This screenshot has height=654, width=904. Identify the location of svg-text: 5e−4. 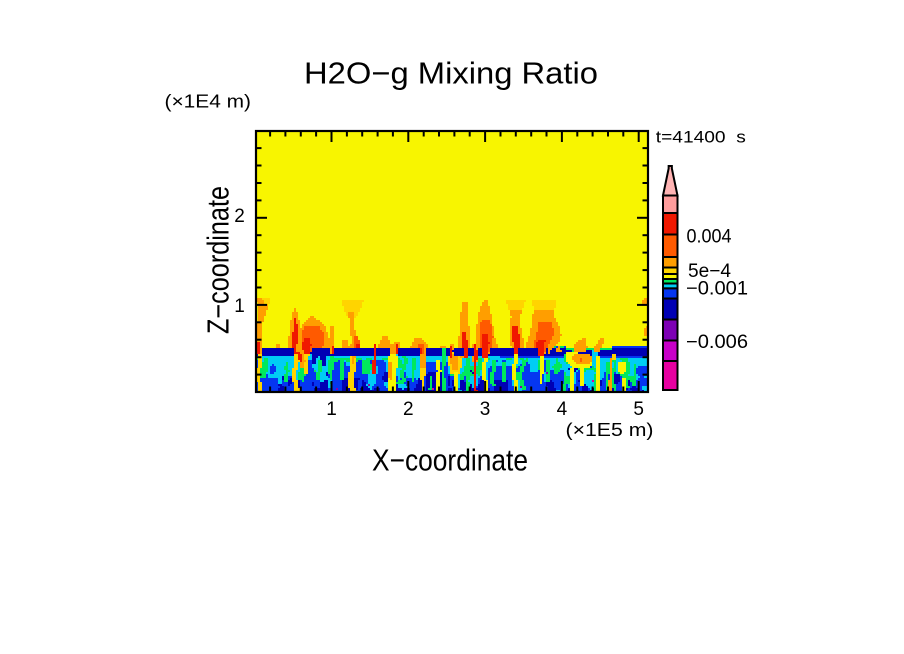
(709, 271).